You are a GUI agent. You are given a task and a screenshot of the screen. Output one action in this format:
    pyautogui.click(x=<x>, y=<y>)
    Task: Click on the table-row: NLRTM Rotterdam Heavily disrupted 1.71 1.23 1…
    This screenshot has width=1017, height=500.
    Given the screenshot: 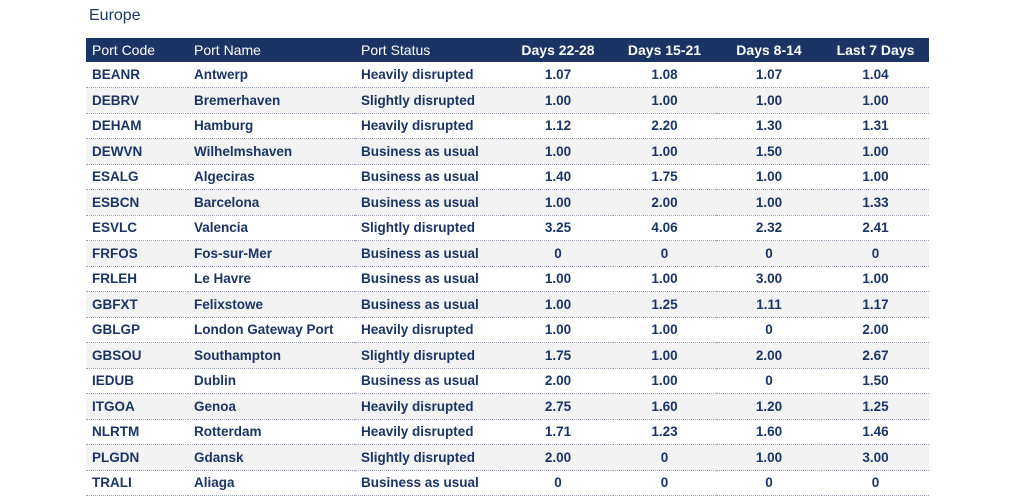 What is the action you would take?
    pyautogui.click(x=507, y=432)
    